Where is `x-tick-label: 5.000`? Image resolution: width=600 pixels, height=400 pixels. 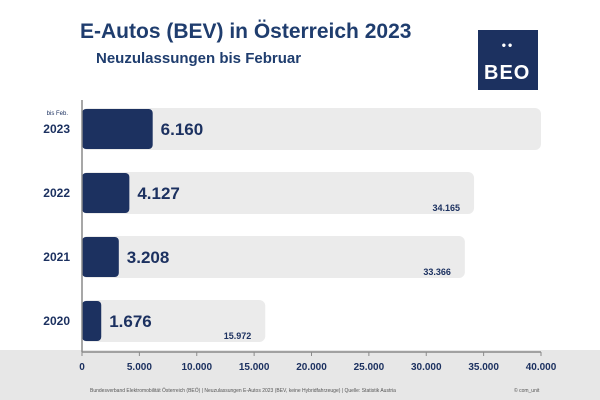
x-tick-label: 5.000 is located at coordinates (139, 367).